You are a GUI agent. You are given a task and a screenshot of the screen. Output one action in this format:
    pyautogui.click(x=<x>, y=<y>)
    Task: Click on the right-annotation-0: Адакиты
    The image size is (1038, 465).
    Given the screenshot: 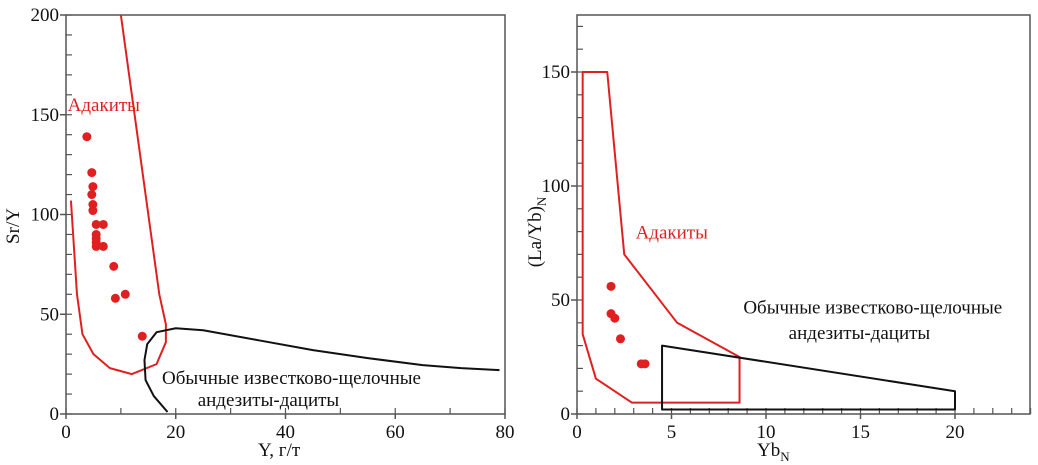 What is the action you would take?
    pyautogui.click(x=672, y=232)
    